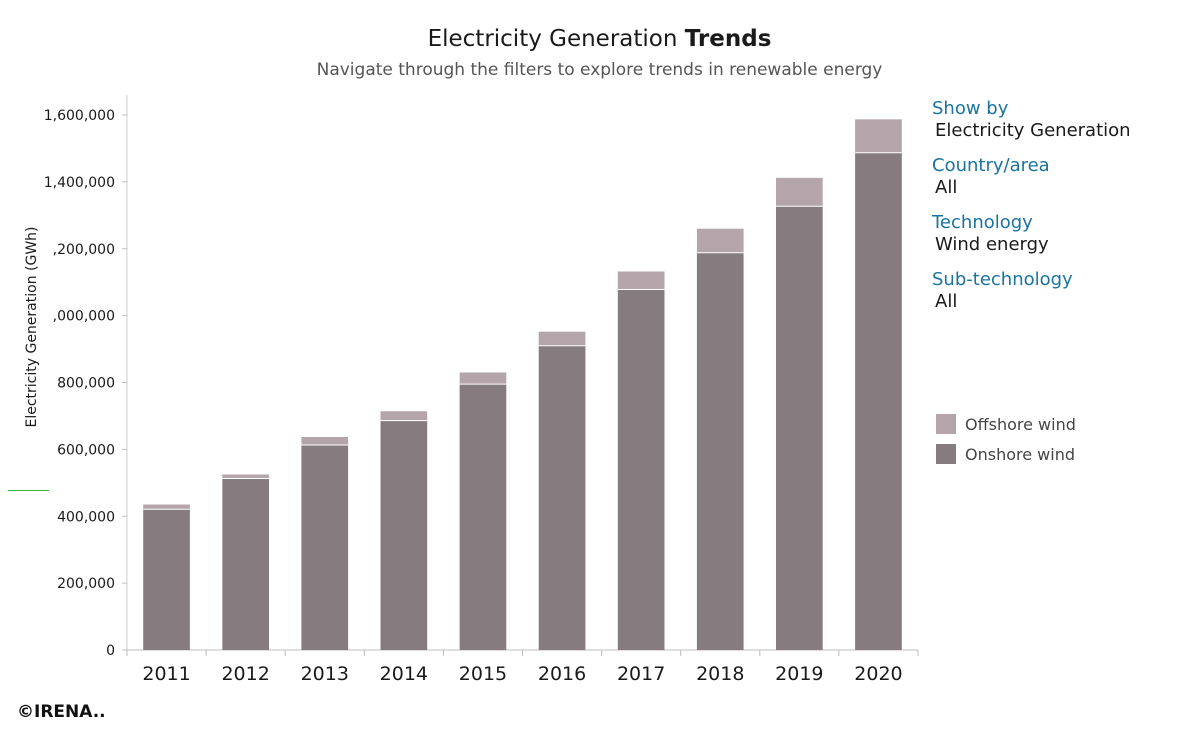  What do you see at coordinates (1002, 279) in the screenshot?
I see `filter-label: Sub-technology` at bounding box center [1002, 279].